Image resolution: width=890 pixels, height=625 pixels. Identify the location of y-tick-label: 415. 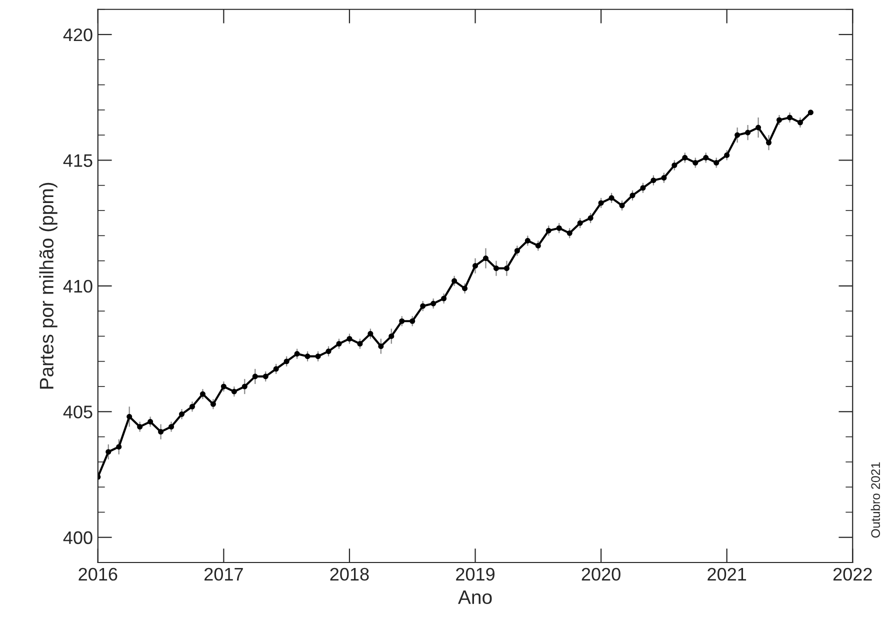
(77, 160).